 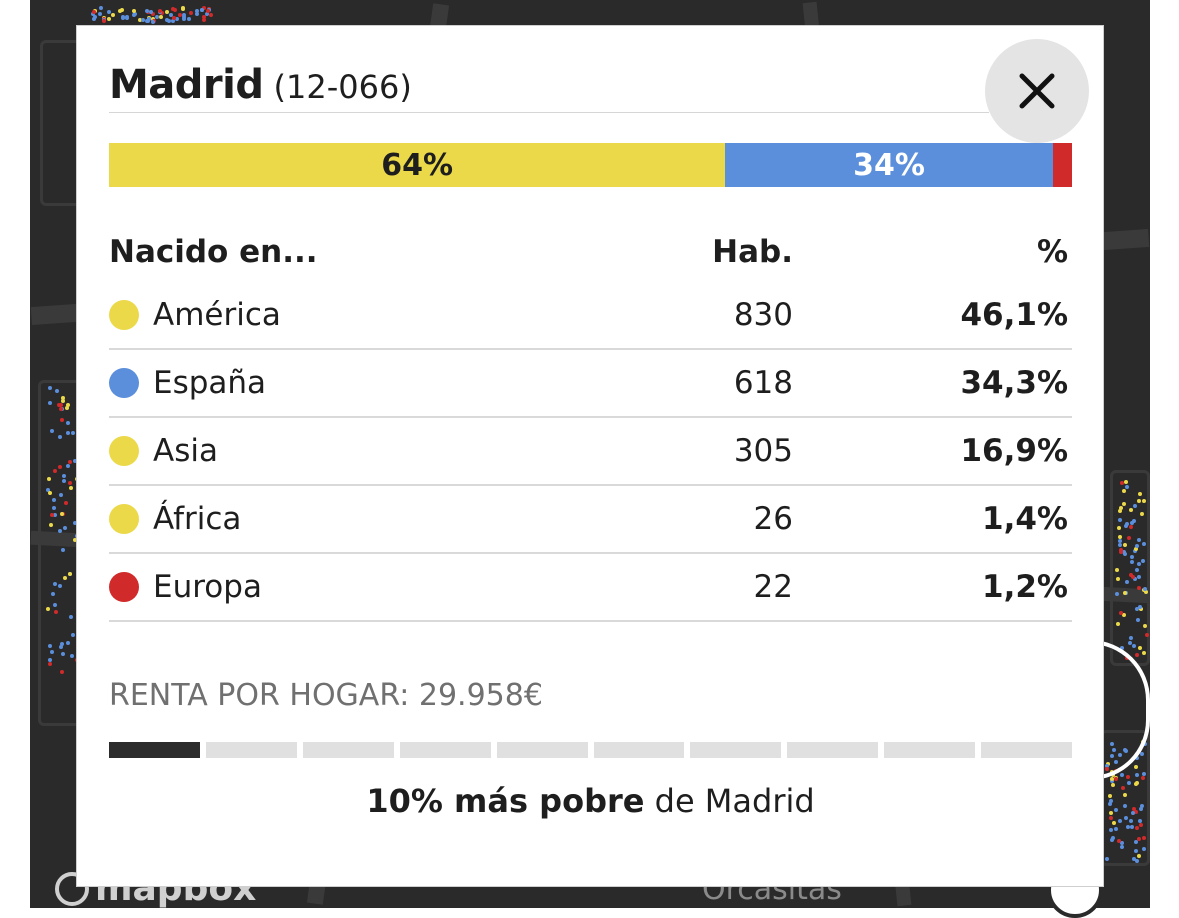 I want to click on row-origin: América, so click(x=369, y=316).